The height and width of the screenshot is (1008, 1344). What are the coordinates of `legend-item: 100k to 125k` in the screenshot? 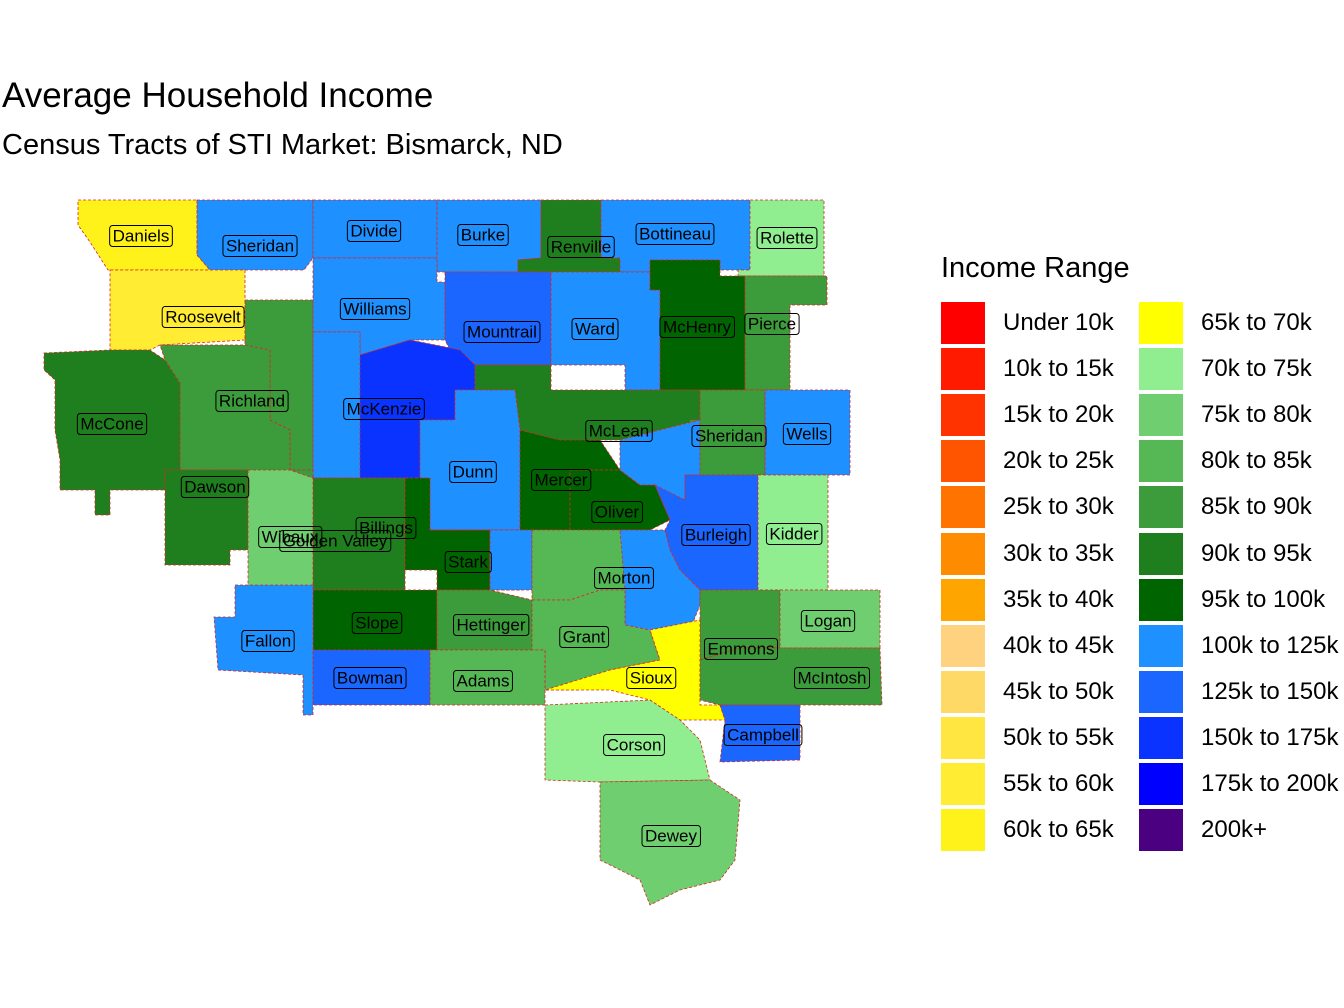 It's located at (1239, 645).